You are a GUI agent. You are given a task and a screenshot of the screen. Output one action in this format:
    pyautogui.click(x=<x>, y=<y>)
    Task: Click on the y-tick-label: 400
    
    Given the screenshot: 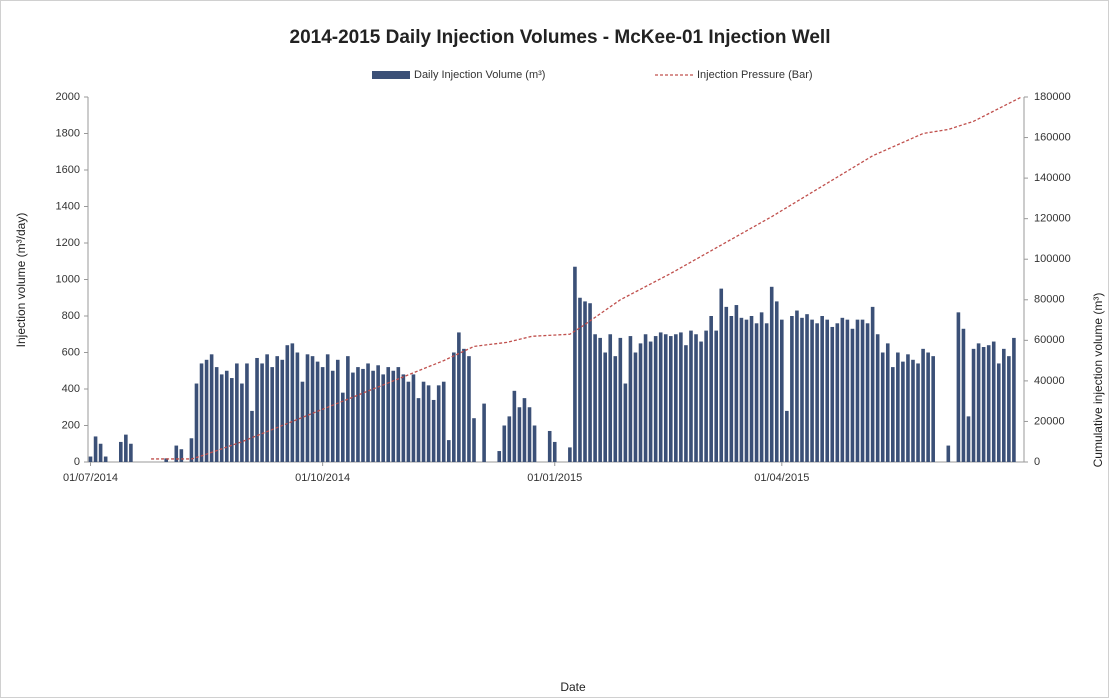 What is the action you would take?
    pyautogui.click(x=71, y=389)
    